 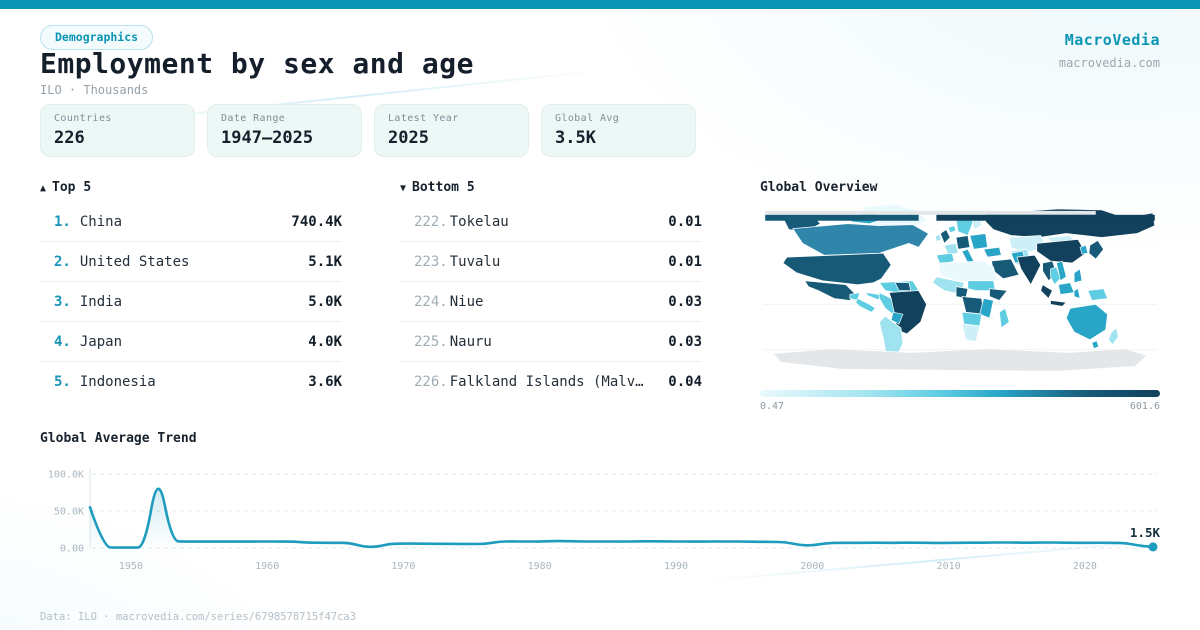 I want to click on rank: 224., so click(x=431, y=301).